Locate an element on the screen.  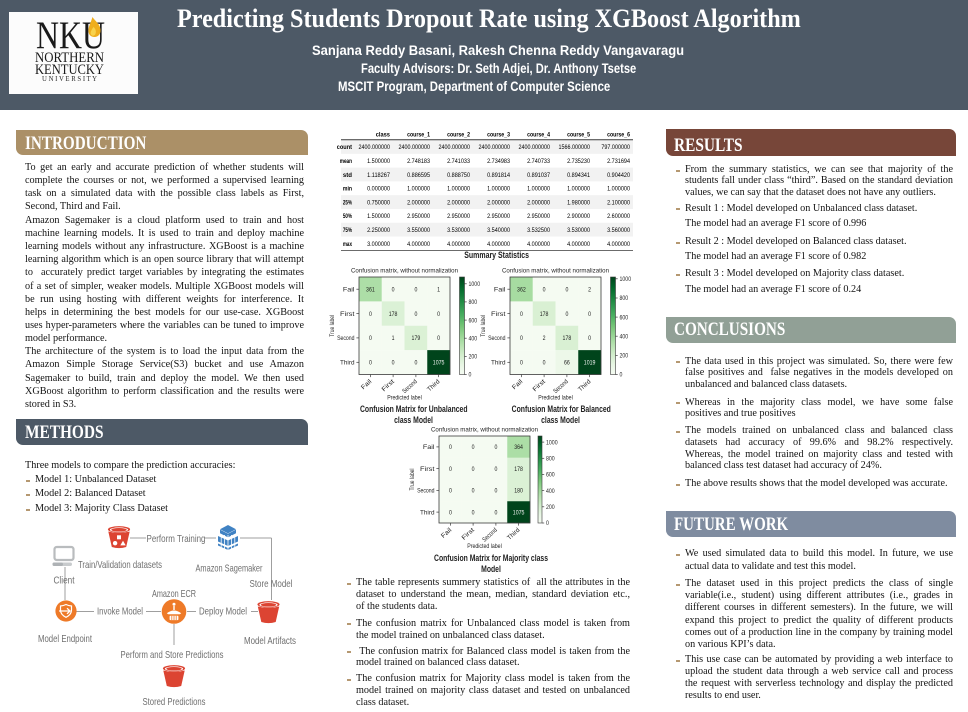
svg-text: 180 is located at coordinates (518, 491).